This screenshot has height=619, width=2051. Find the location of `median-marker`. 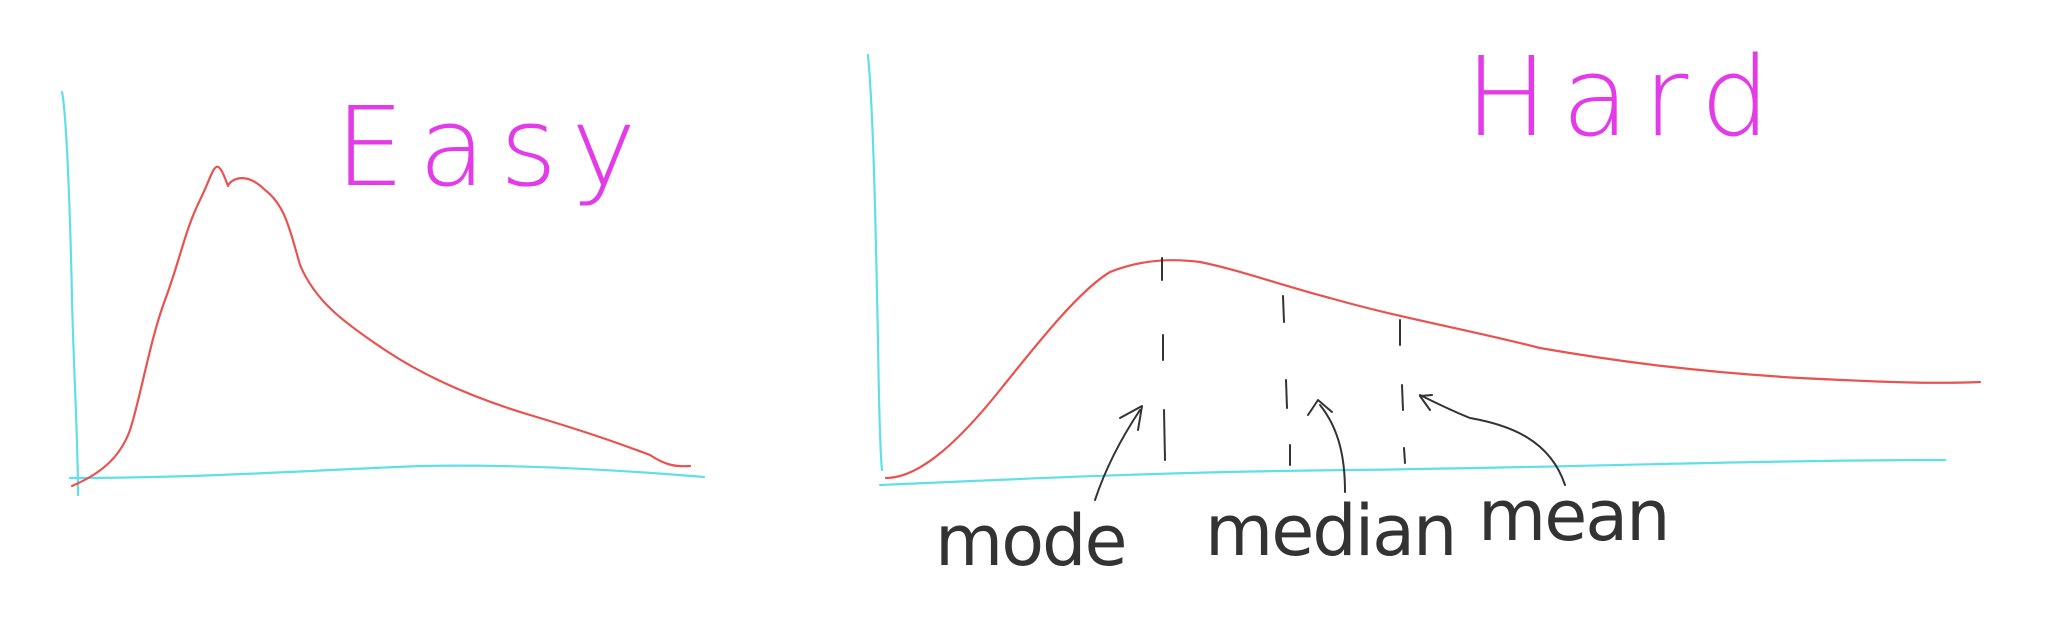

median-marker is located at coordinates (1286, 380).